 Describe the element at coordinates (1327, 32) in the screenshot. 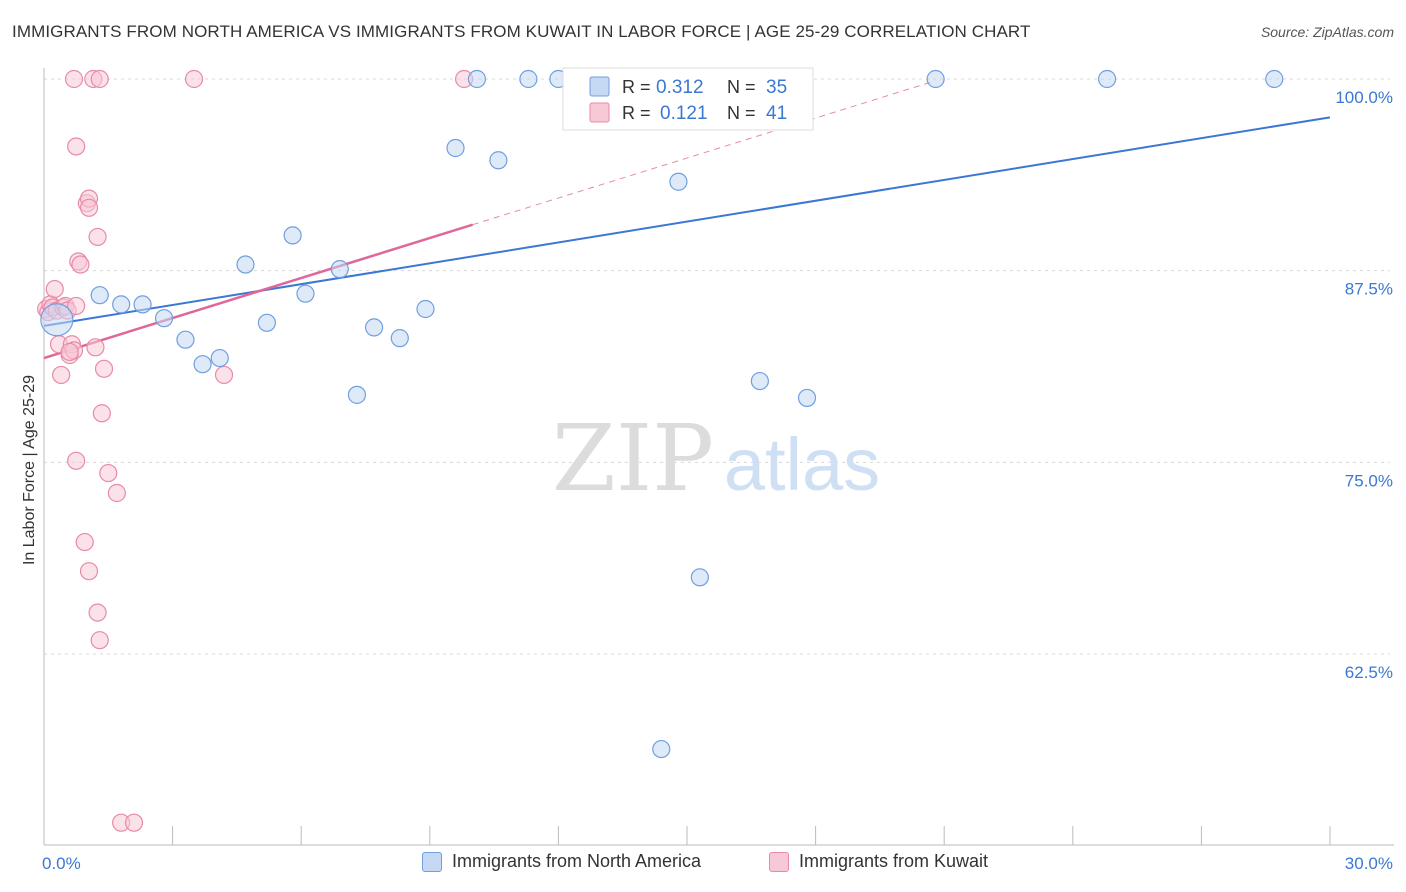

I see `source-credit: Source: ZipAtlas.com` at that location.